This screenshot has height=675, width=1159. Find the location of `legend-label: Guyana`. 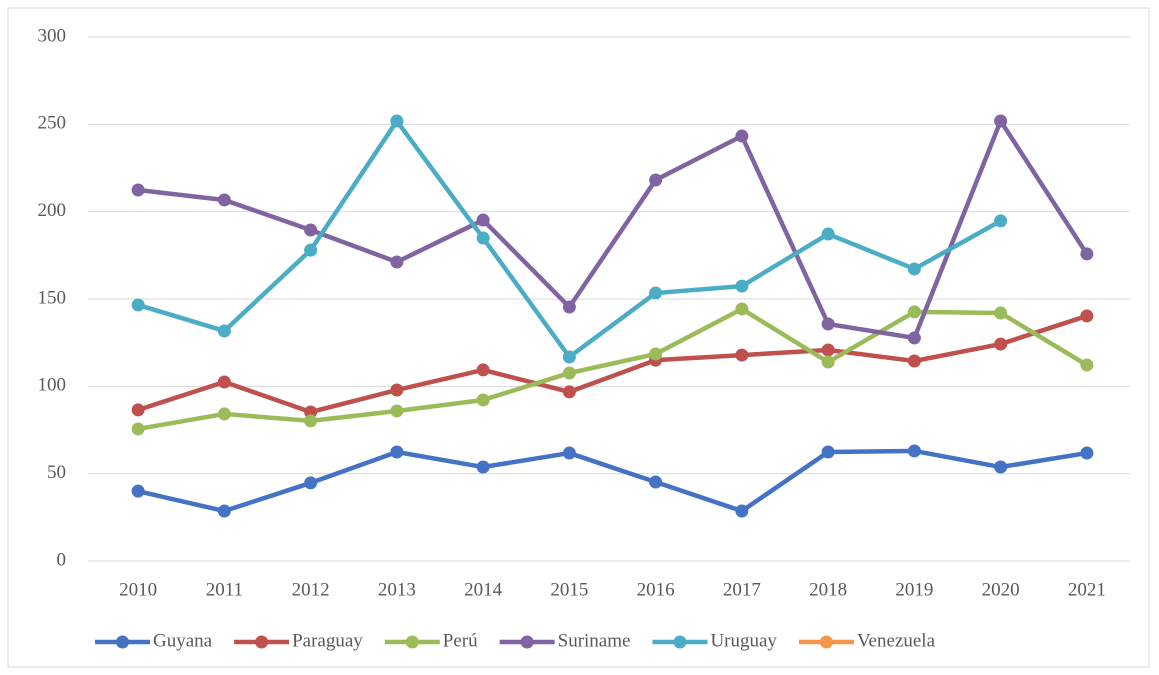

legend-label: Guyana is located at coordinates (183, 640).